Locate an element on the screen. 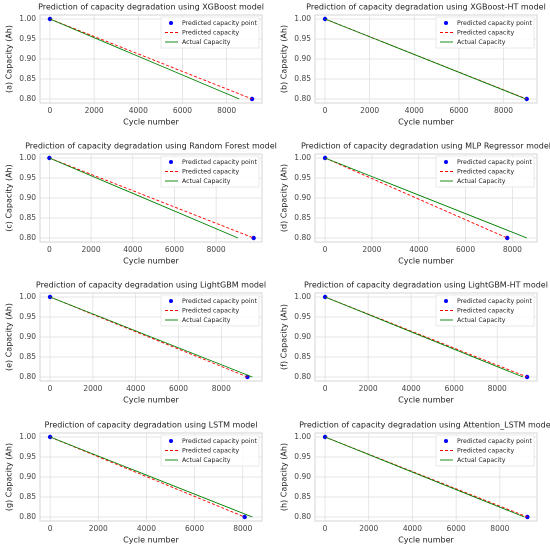 This screenshot has width=550, height=557. y-axis-label: (f) Capacity (Ah) is located at coordinates (284, 337).